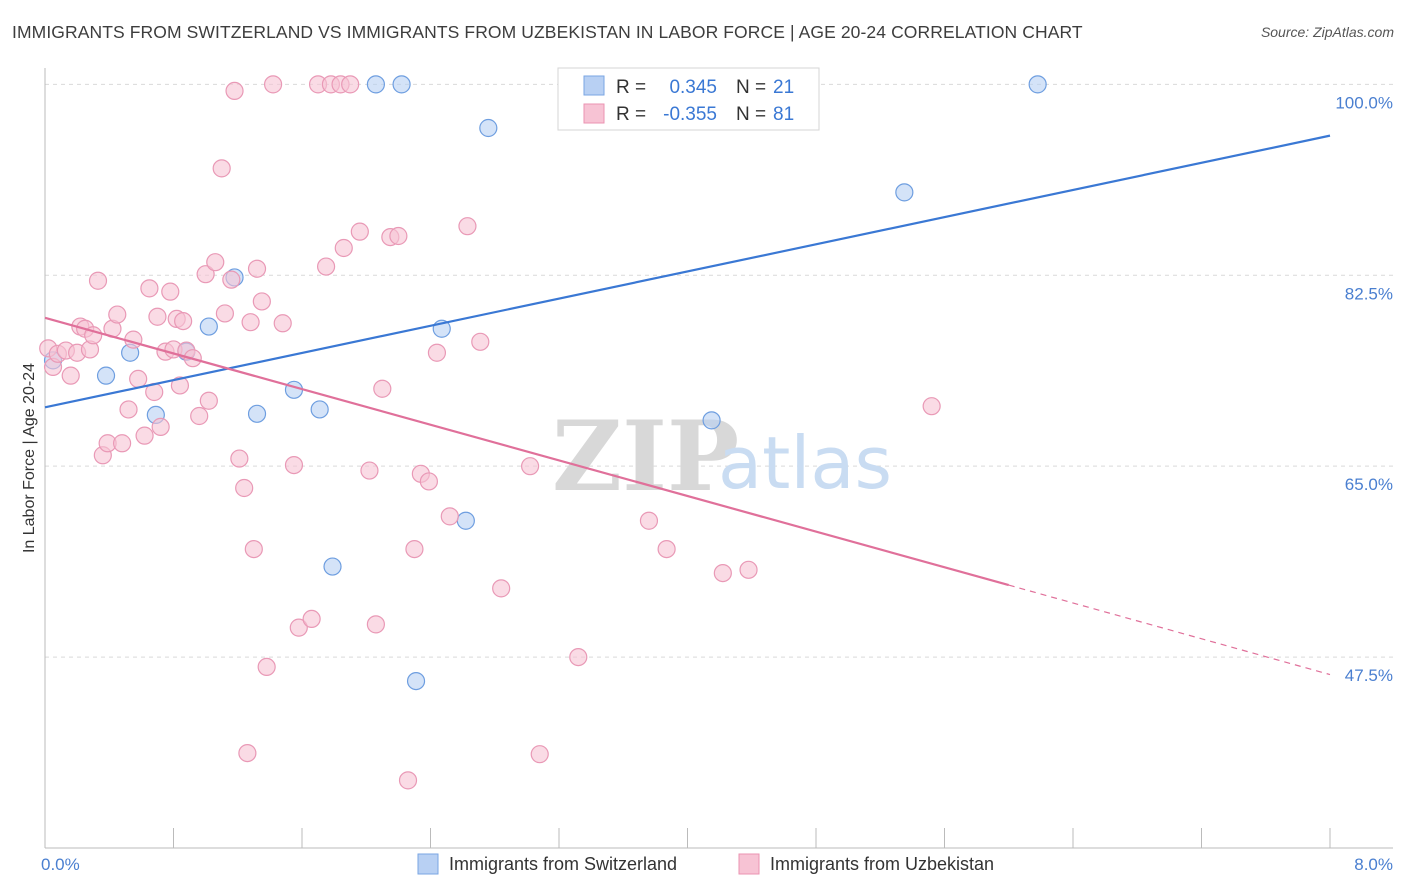 The width and height of the screenshot is (1406, 892). What do you see at coordinates (693, 87) in the screenshot?
I see `legend-r-value: 0.345` at bounding box center [693, 87].